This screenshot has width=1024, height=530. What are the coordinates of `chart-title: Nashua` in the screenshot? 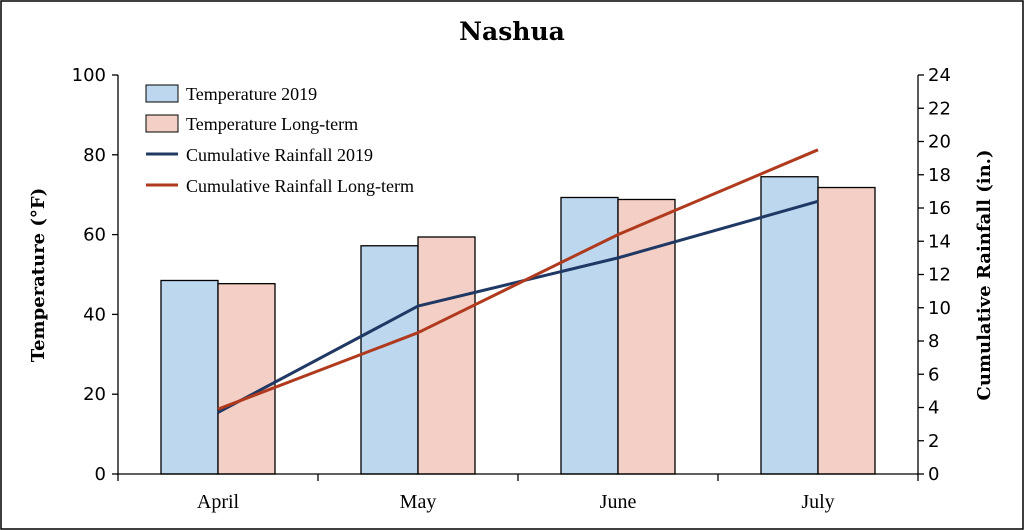 It's located at (512, 31).